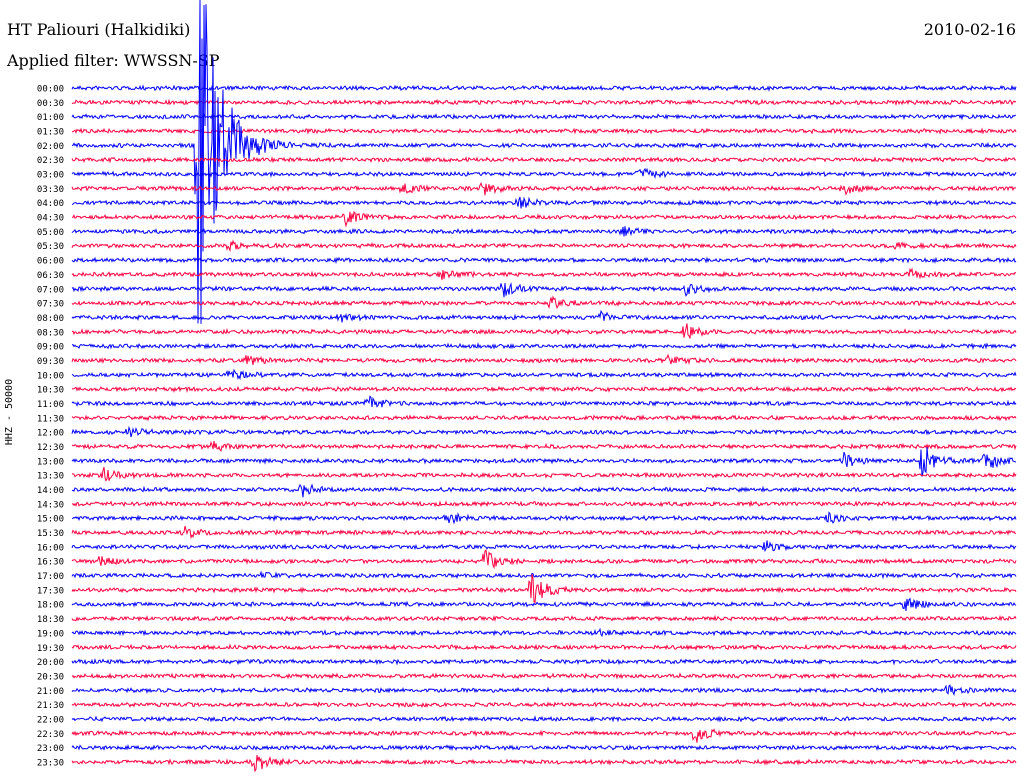 The height and width of the screenshot is (780, 1024). What do you see at coordinates (50, 276) in the screenshot?
I see `row-time-label: 06:30` at bounding box center [50, 276].